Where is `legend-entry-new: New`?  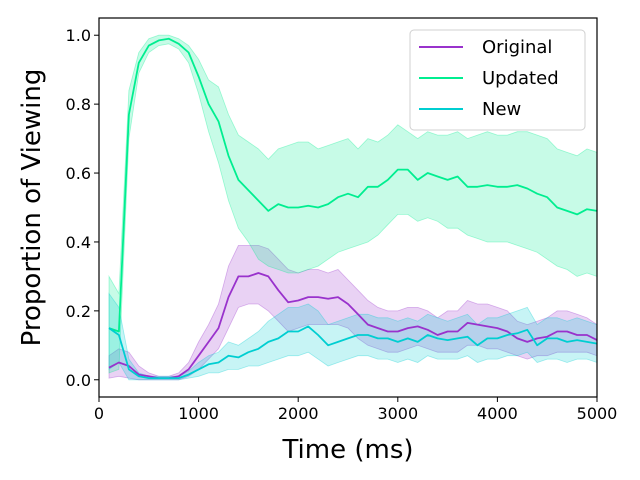
legend-entry-new: New is located at coordinates (470, 109).